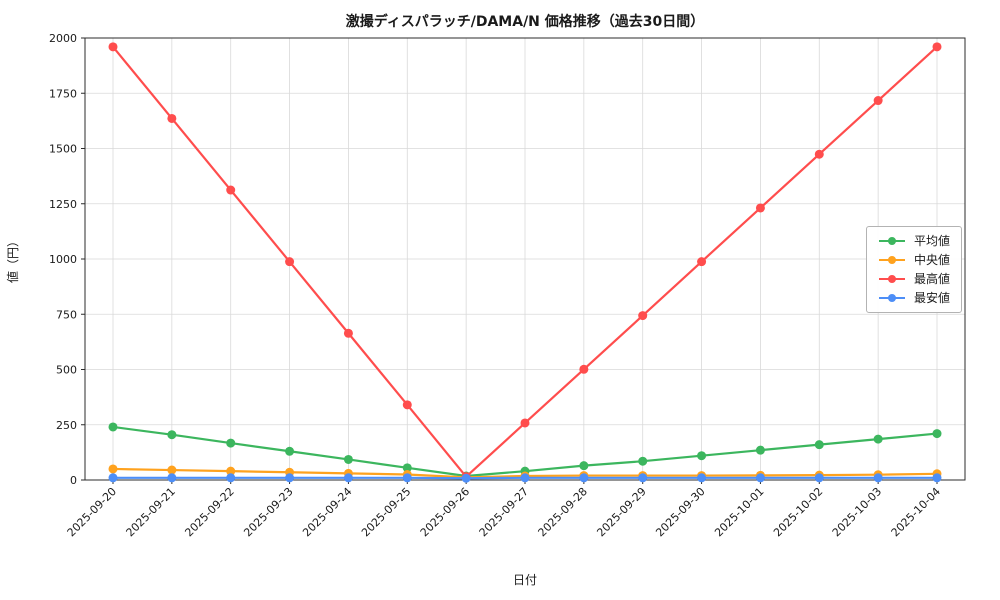  Describe the element at coordinates (151, 512) in the screenshot. I see `x-tick-label: 2025-09-21` at that location.